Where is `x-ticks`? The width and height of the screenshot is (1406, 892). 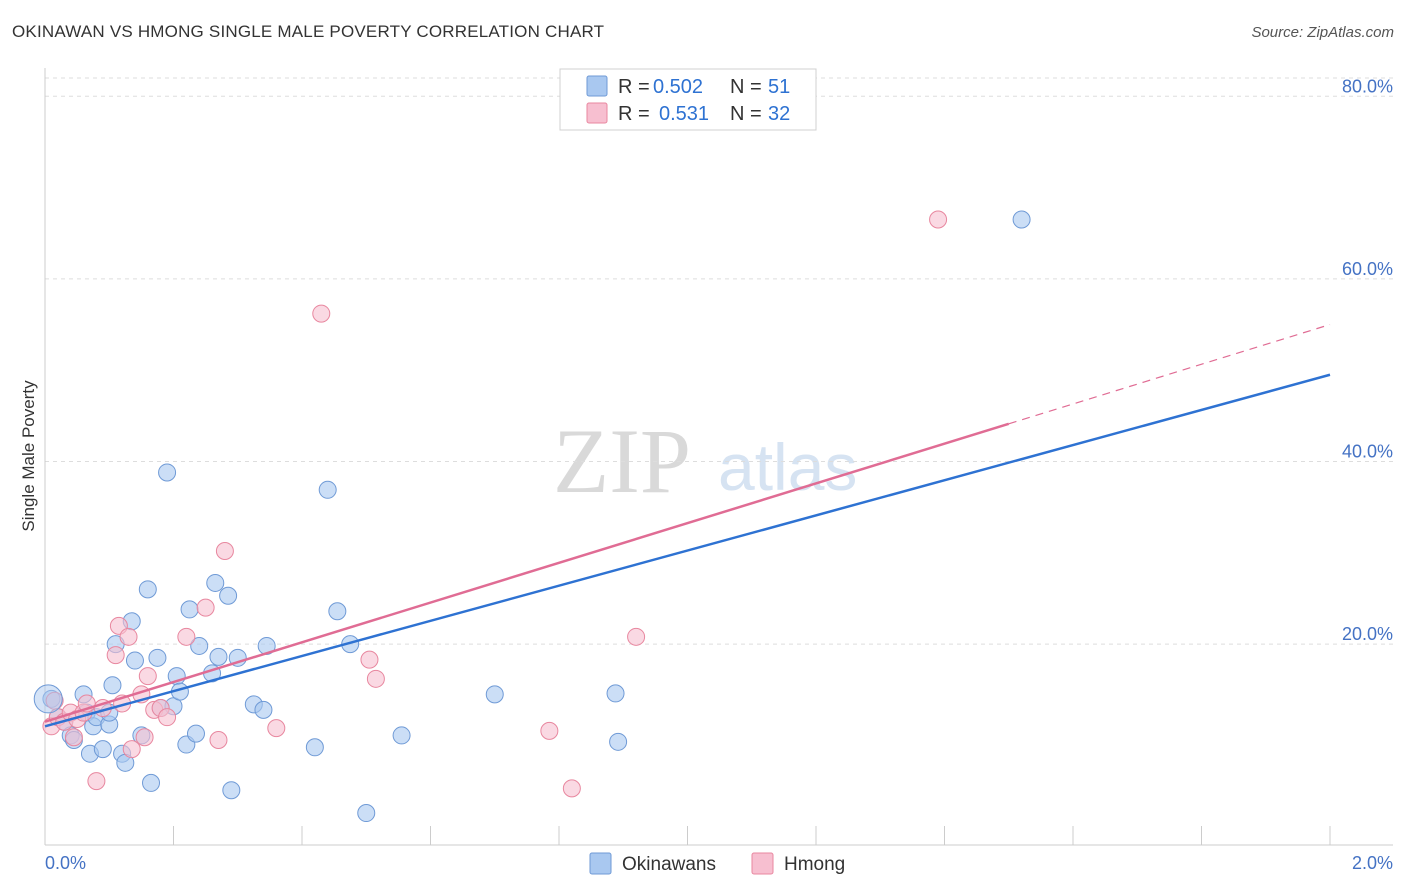 x-ticks is located at coordinates (687, 835).